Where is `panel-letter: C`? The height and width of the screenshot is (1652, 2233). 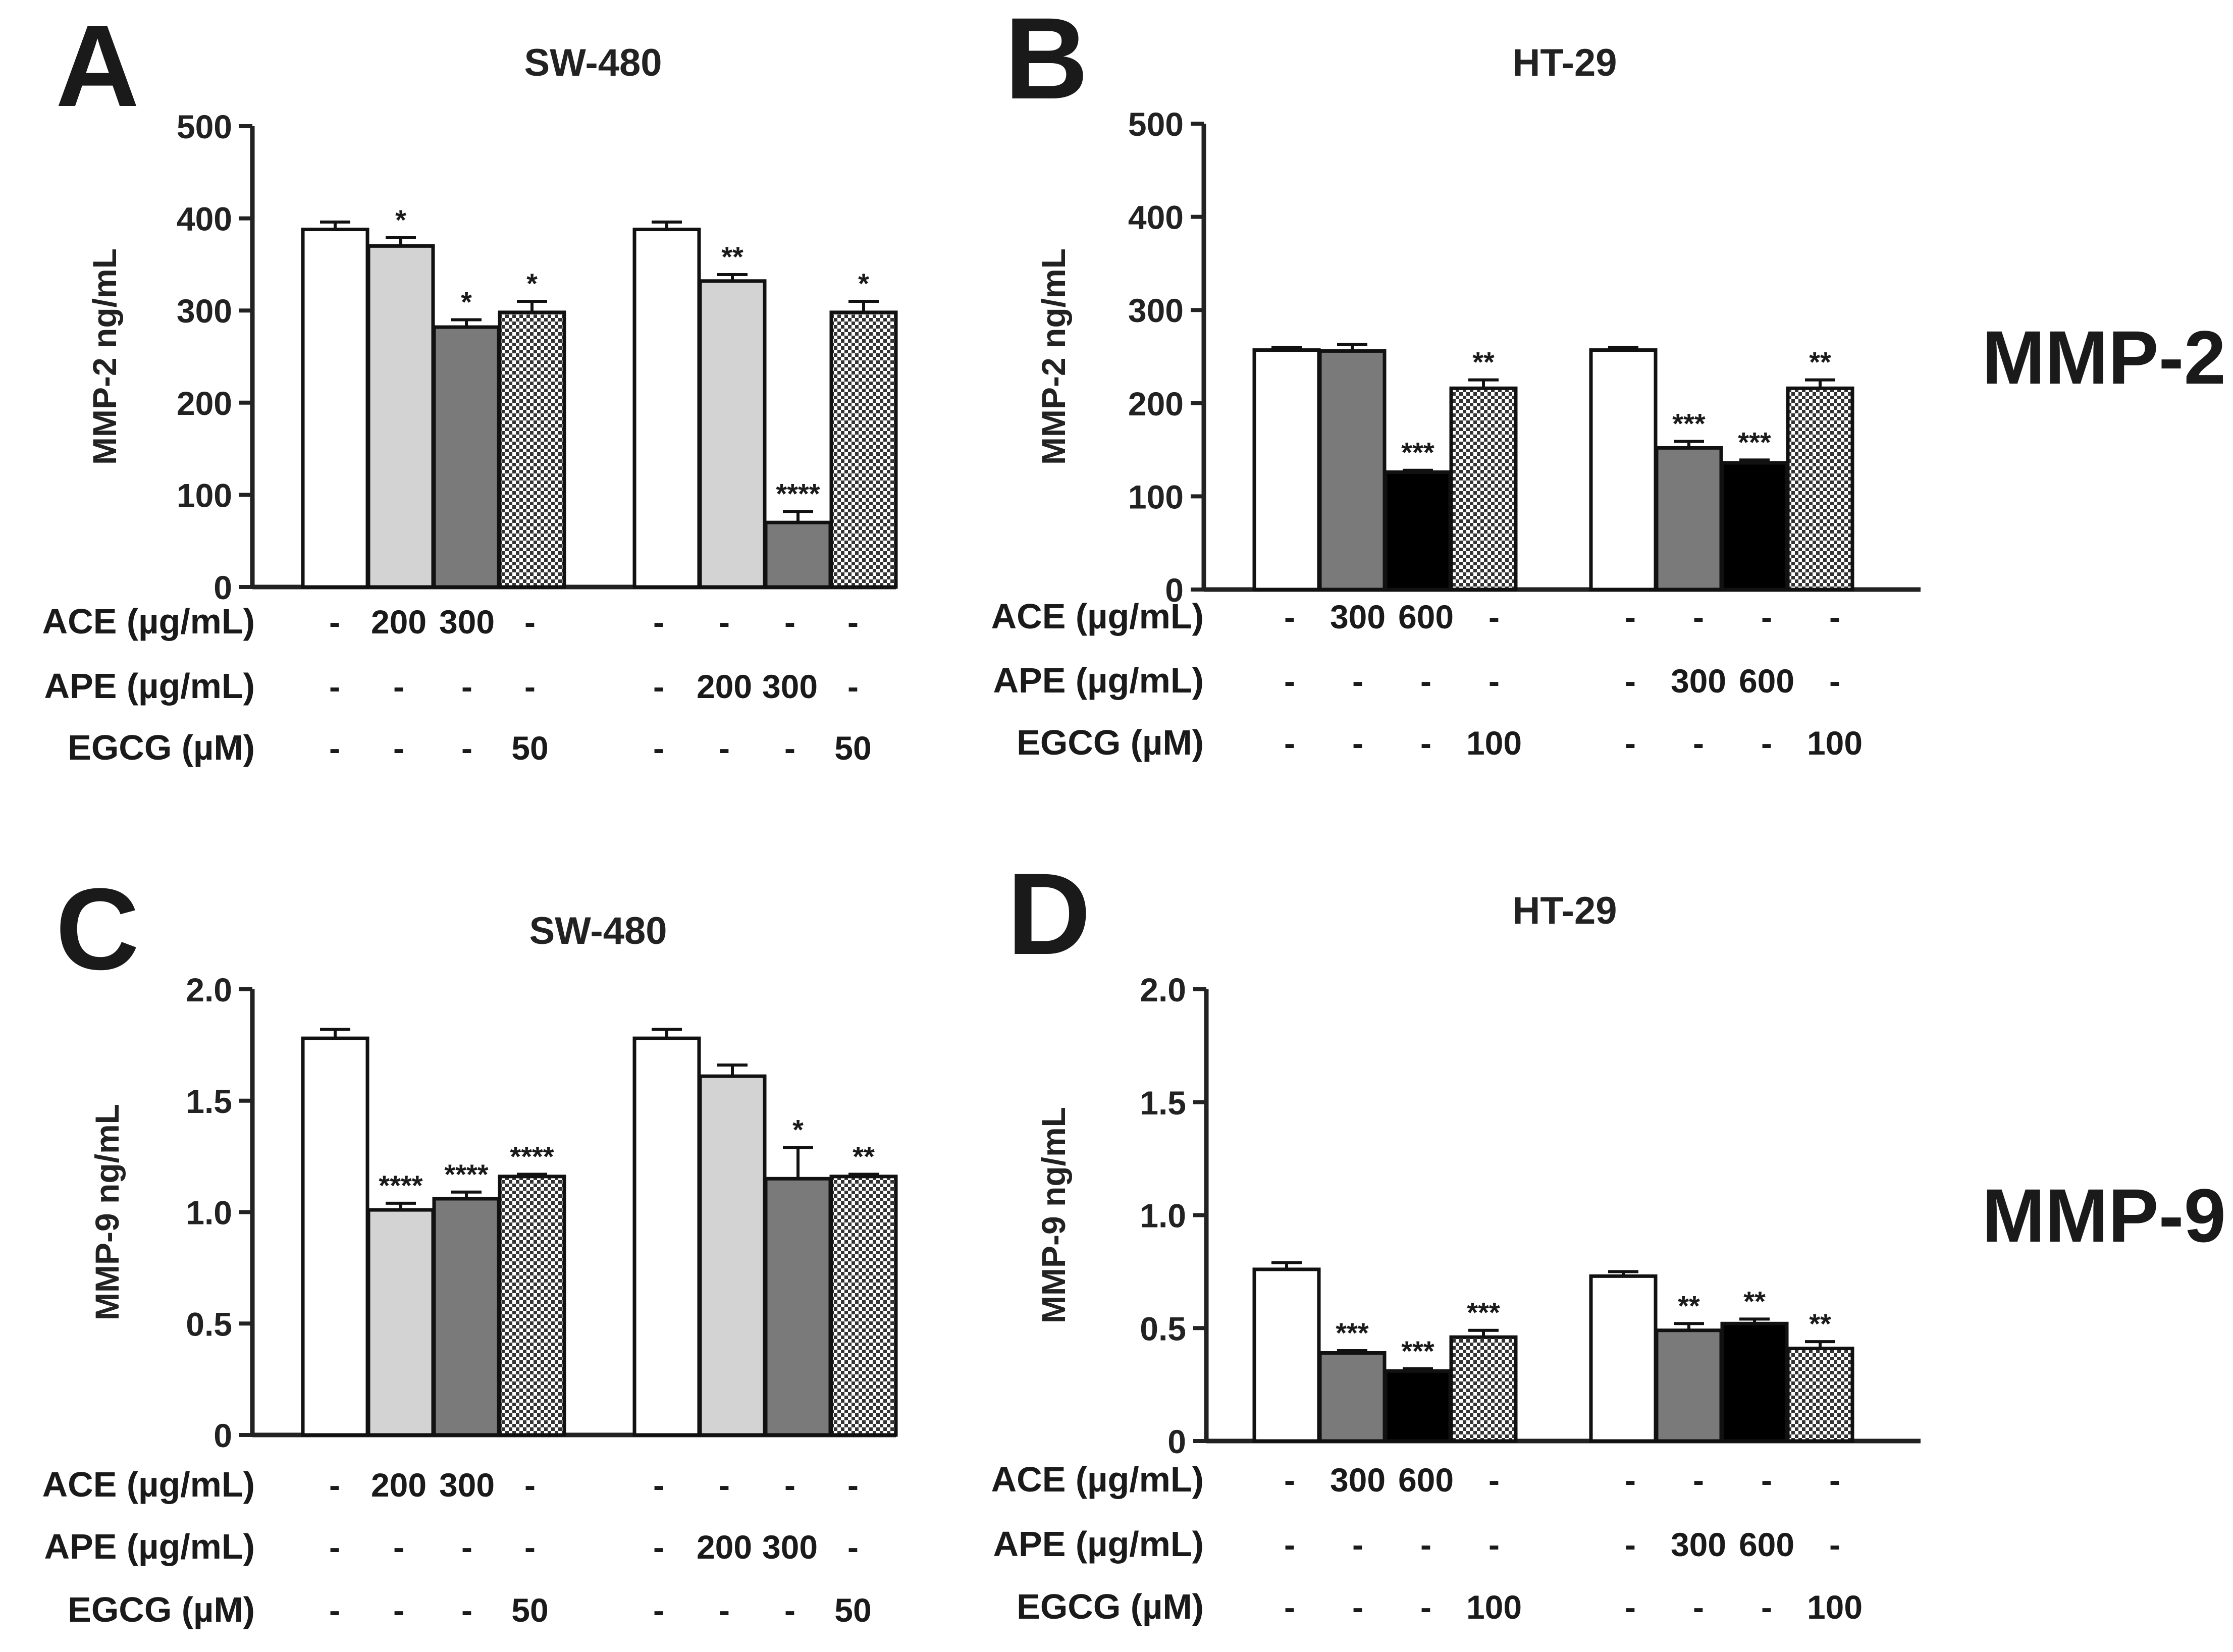
panel-letter: C is located at coordinates (97, 929).